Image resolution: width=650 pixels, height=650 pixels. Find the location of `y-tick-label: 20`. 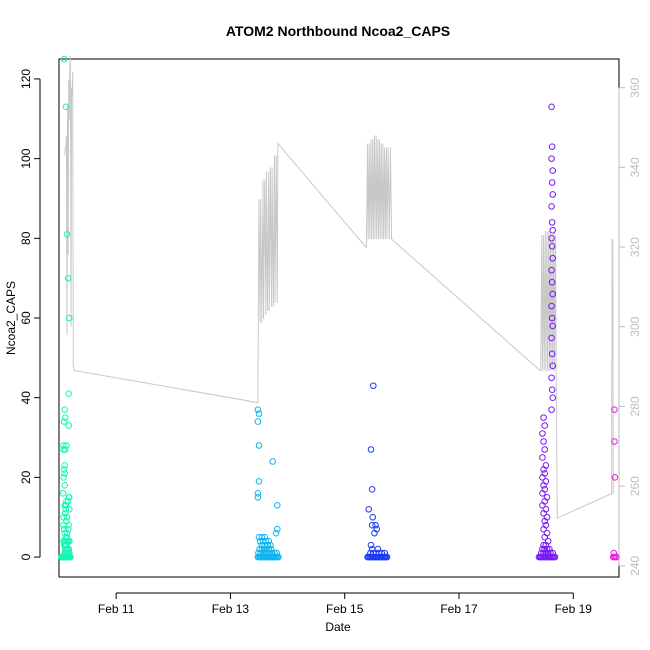

y-tick-label: 20 is located at coordinates (26, 477).